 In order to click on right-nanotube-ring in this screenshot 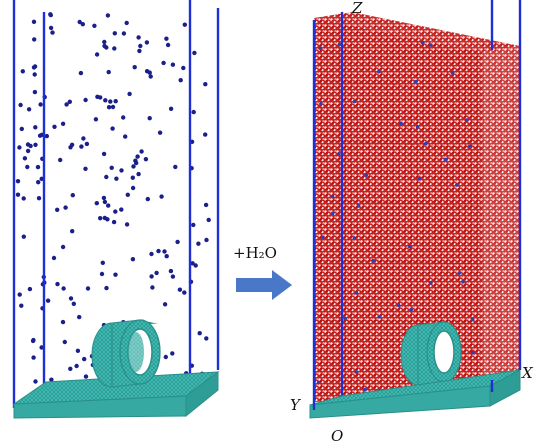, I will do `click(431, 353)`.